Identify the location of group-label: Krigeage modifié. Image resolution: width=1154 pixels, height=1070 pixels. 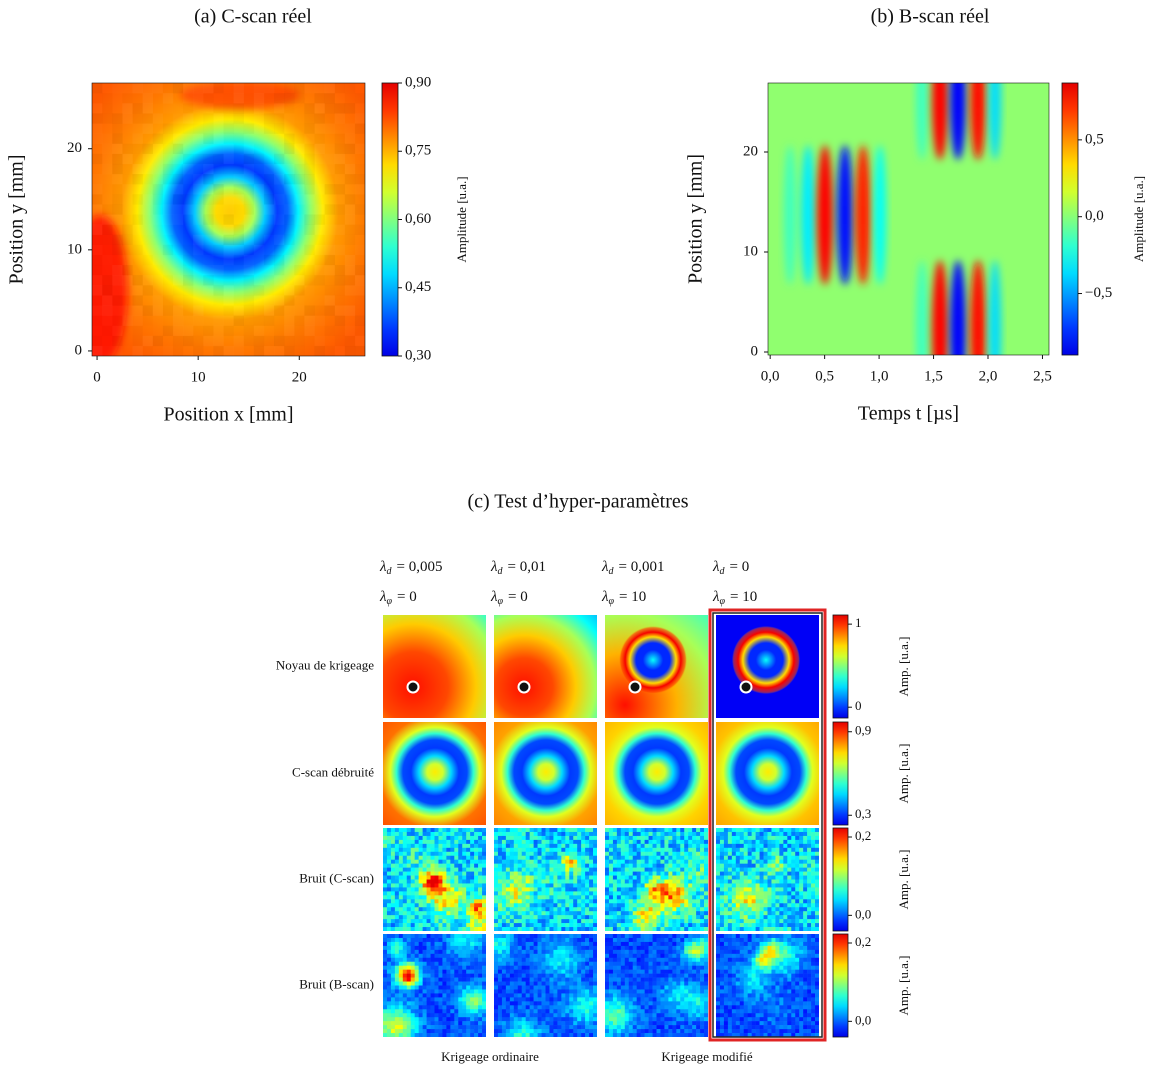
(707, 1056).